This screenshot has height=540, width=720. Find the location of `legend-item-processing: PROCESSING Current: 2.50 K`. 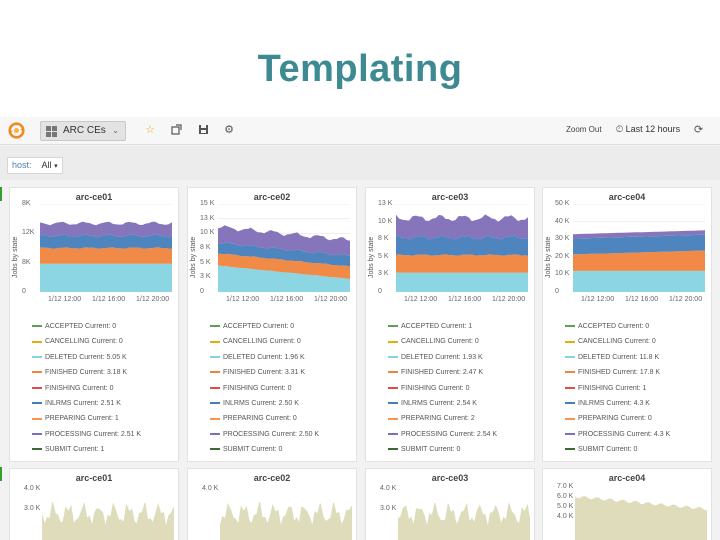

legend-item-processing: PROCESSING Current: 2.50 K is located at coordinates (264, 435).